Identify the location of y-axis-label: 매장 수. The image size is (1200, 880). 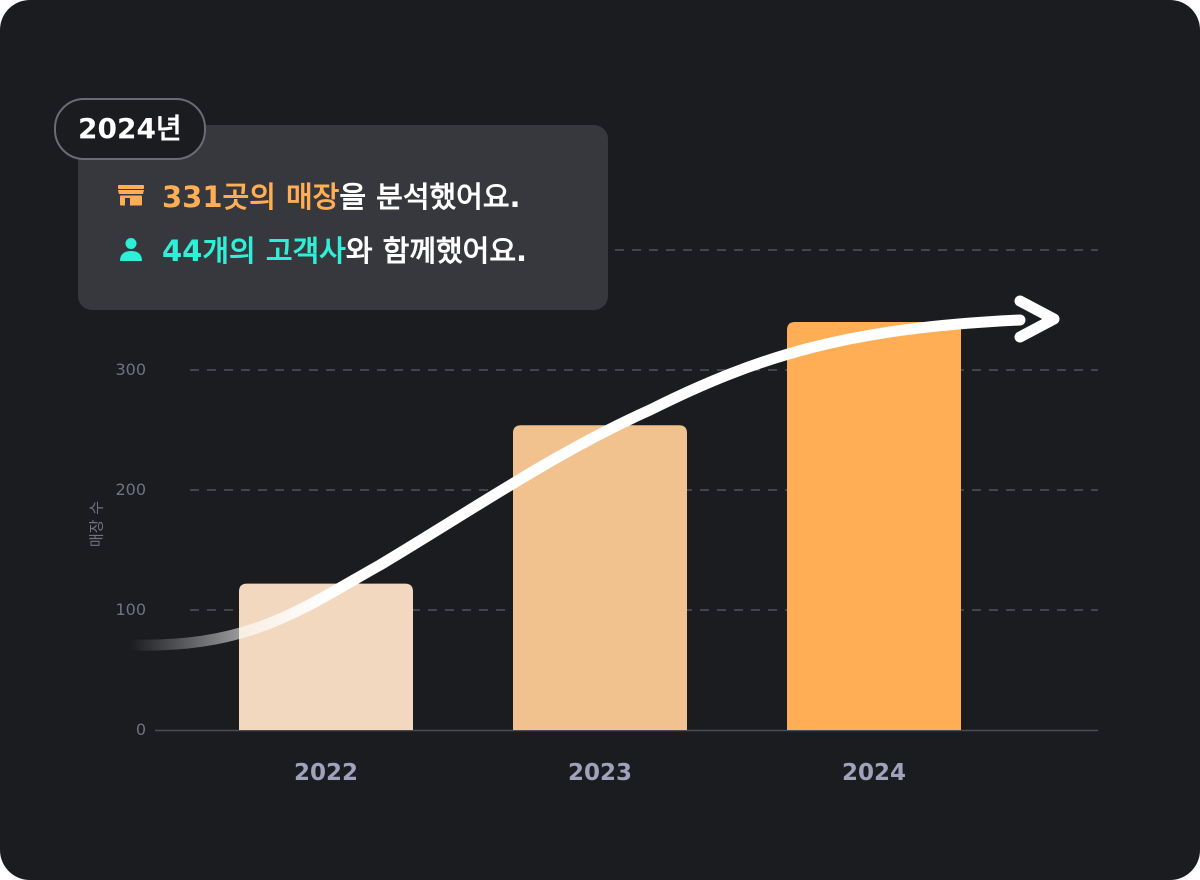
(96, 524).